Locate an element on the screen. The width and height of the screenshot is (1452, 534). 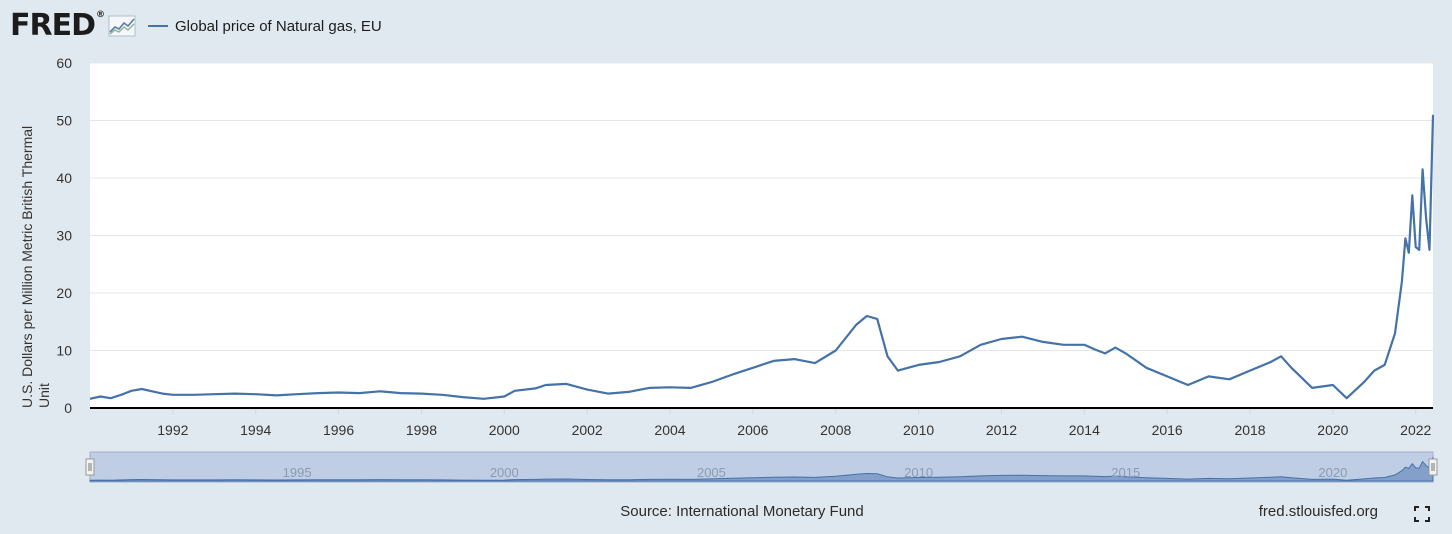
navigator-label: 2015 is located at coordinates (1125, 472).